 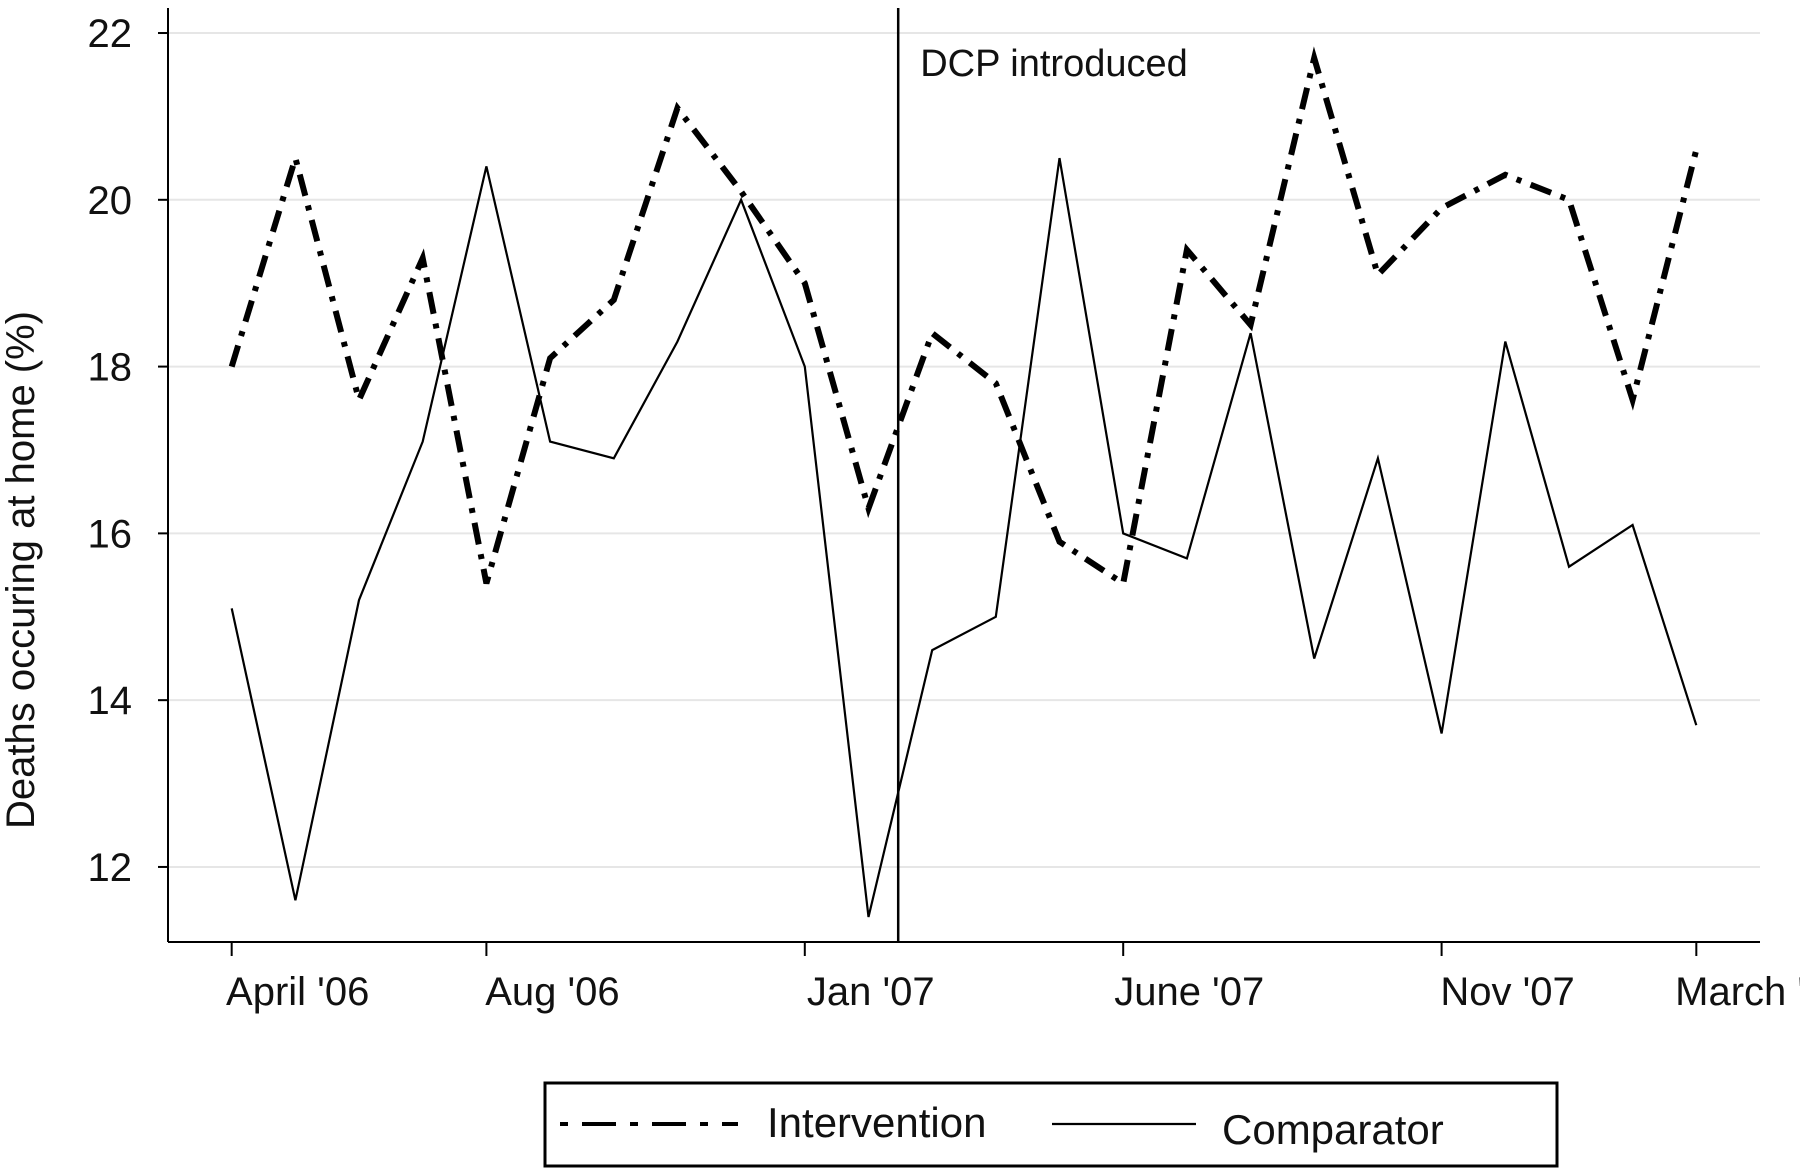 What do you see at coordinates (21, 570) in the screenshot?
I see `y-axis-title: Deaths occuring at home (%)` at bounding box center [21, 570].